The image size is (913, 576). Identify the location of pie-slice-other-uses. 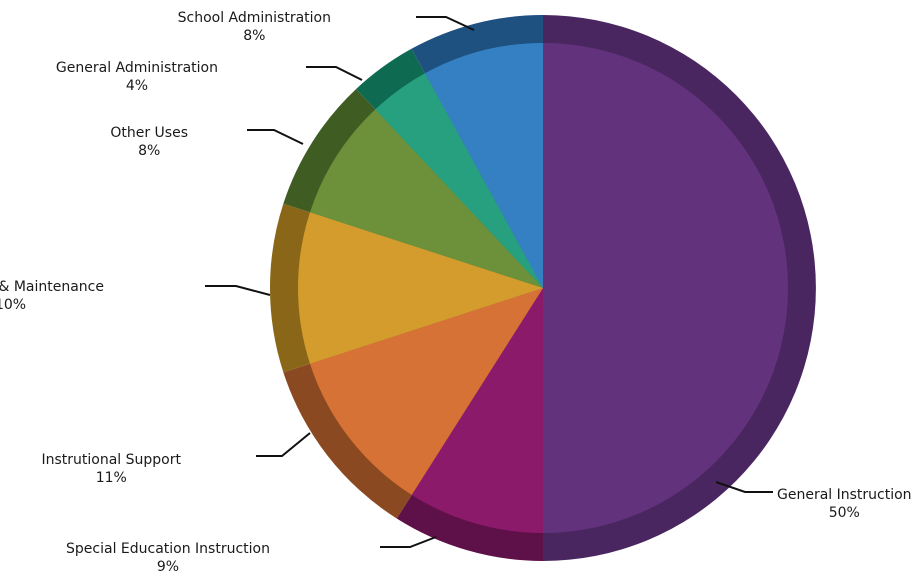
(426, 199).